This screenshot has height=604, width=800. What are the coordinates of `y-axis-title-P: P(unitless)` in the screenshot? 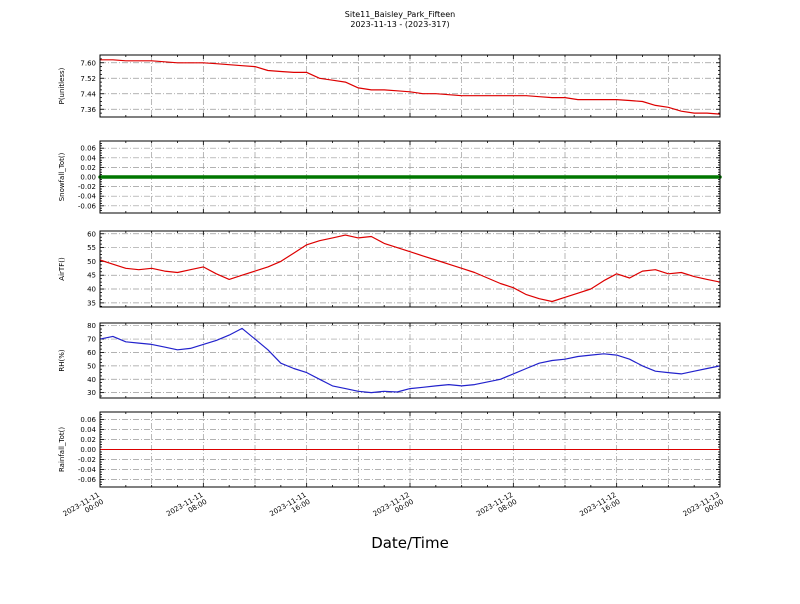 It's located at (62, 85).